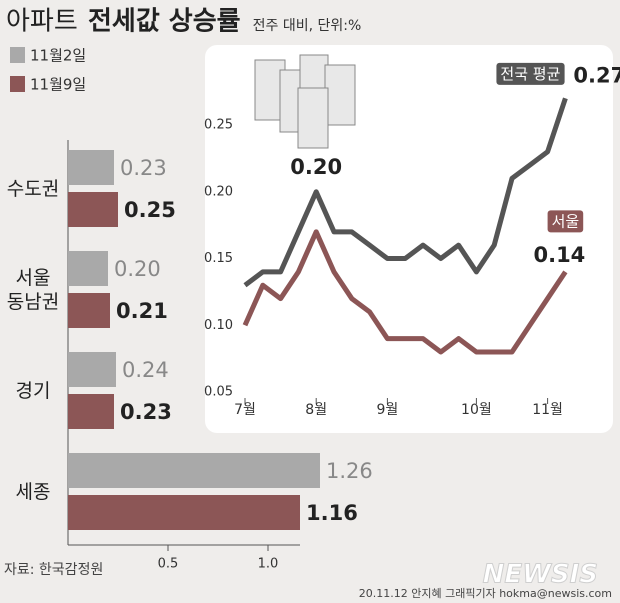  I want to click on value-label: 0.24, so click(145, 370).